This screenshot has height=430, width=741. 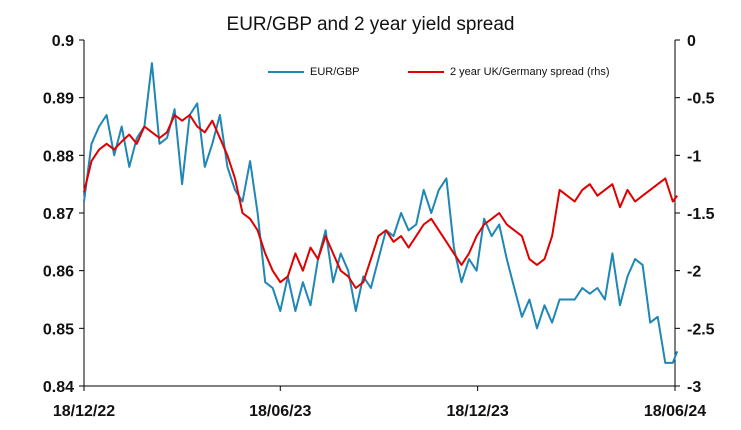 What do you see at coordinates (530, 72) in the screenshot?
I see `legend-label-spread: 2 year UK/Germany spread (rhs)` at bounding box center [530, 72].